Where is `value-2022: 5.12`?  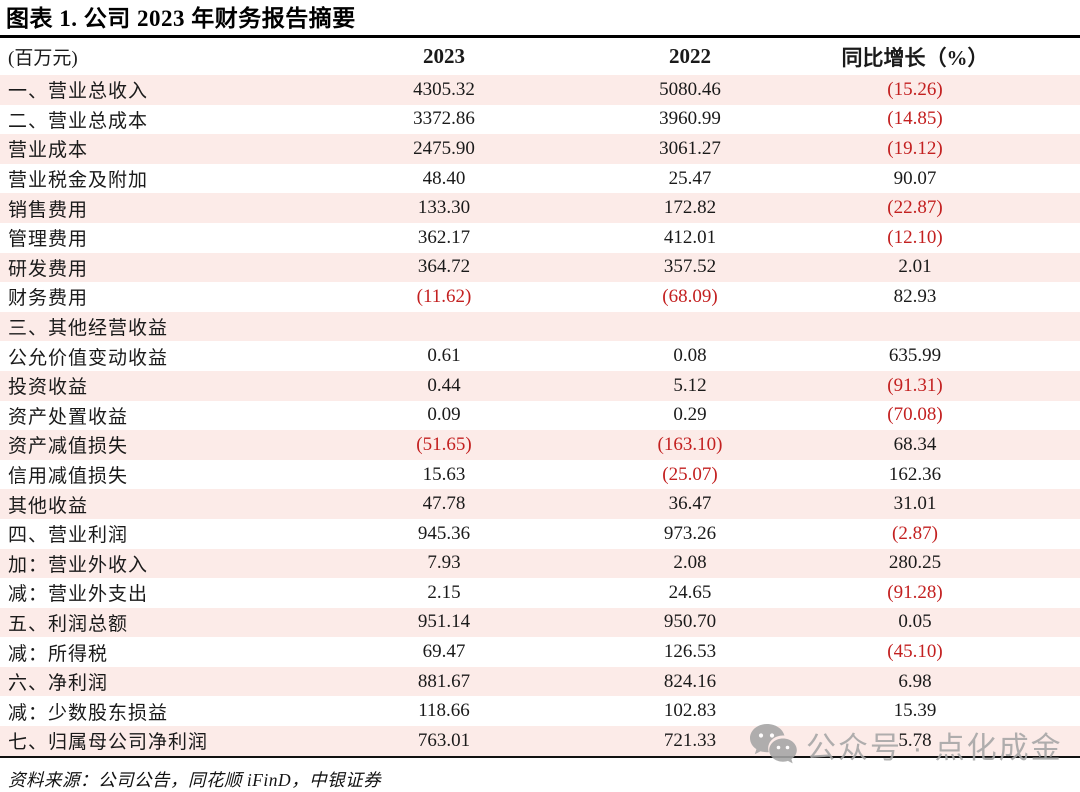
value-2022: 5.12 is located at coordinates (690, 385).